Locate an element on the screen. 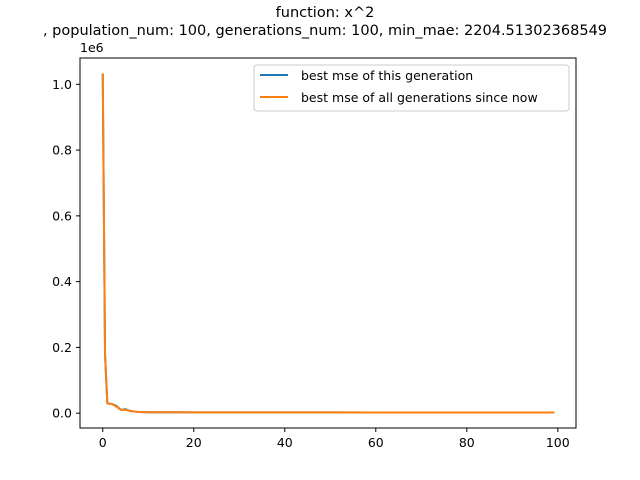  x-tick-label: 20 is located at coordinates (194, 442).